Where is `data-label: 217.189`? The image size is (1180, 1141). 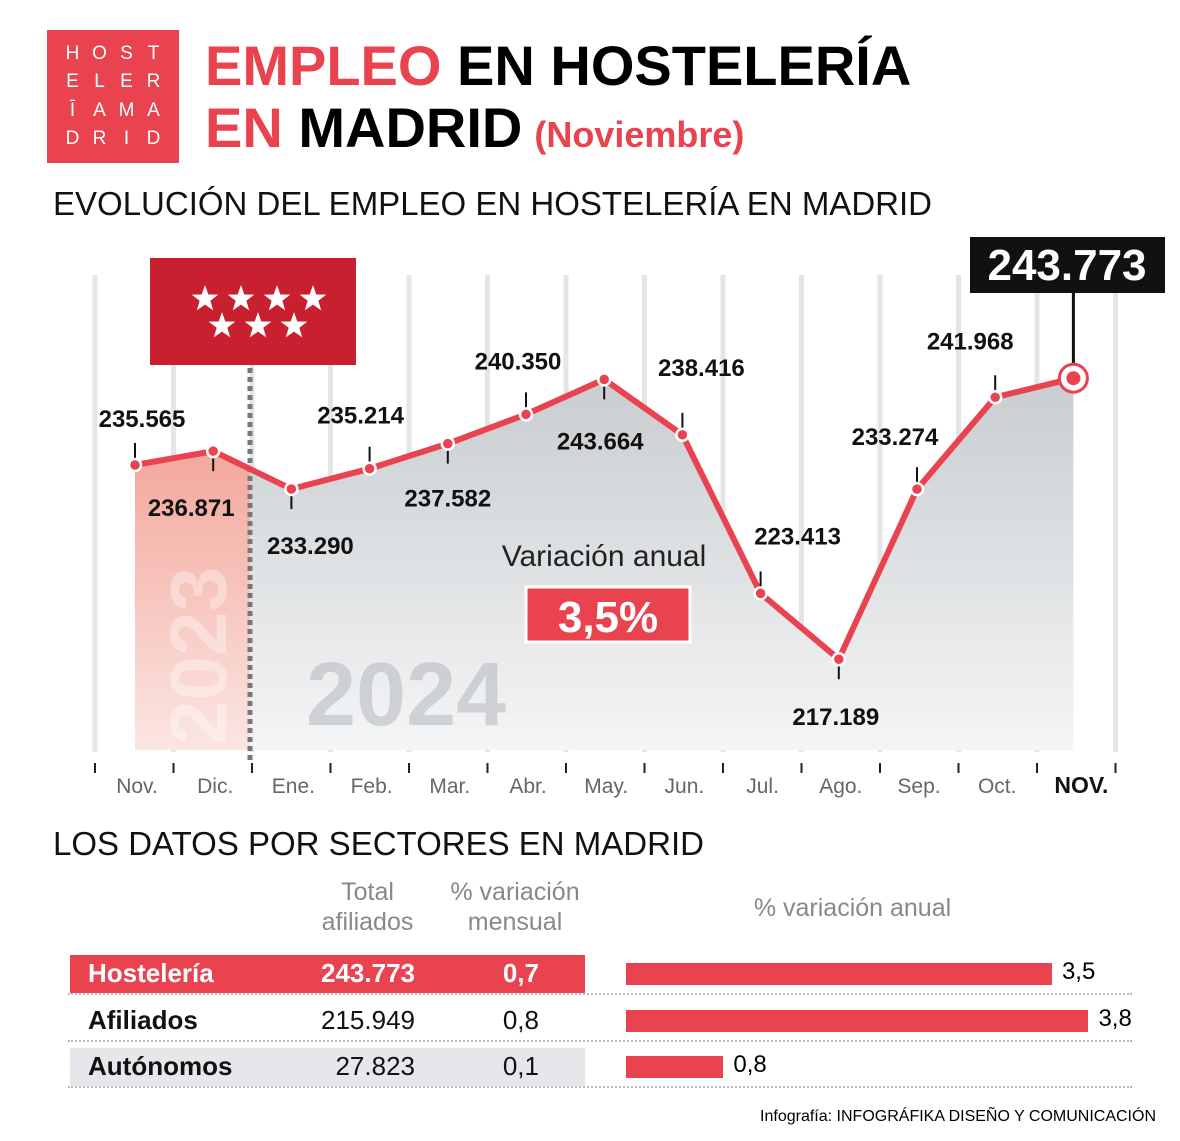
data-label: 217.189 is located at coordinates (835, 717).